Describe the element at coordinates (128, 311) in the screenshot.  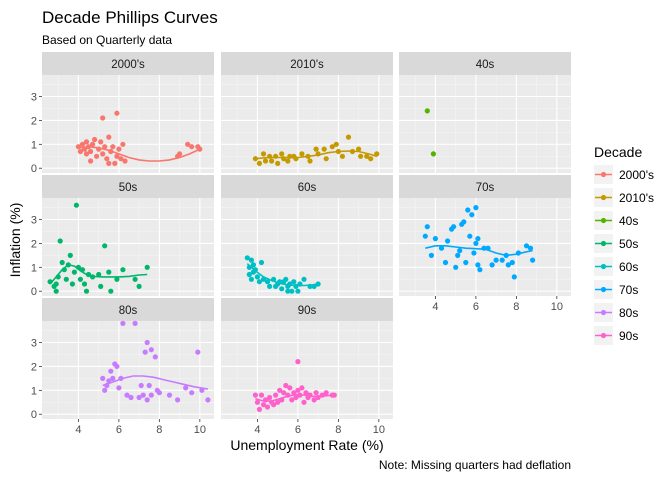
I see `facet-strip-label: 80s` at that location.